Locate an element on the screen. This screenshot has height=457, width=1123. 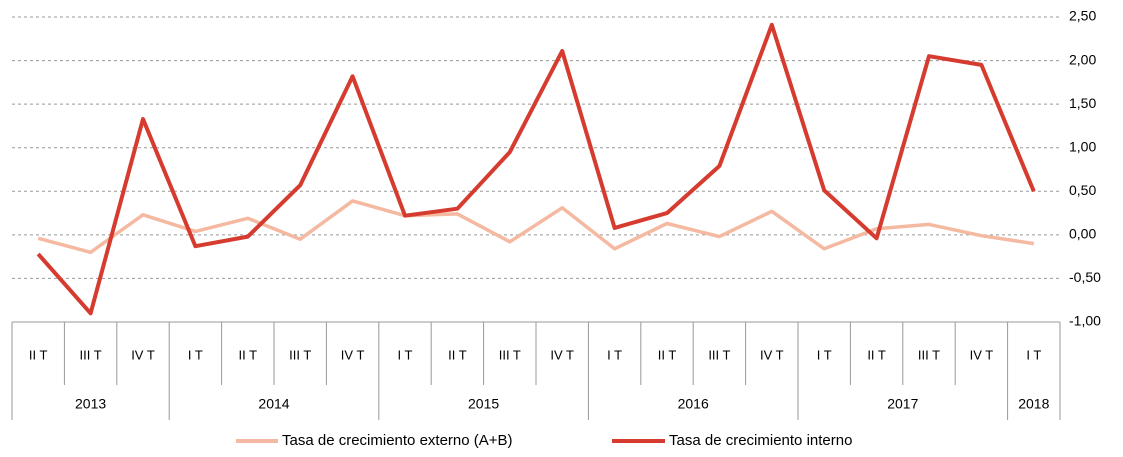
y-tick-label: 0,50 is located at coordinates (1082, 190).